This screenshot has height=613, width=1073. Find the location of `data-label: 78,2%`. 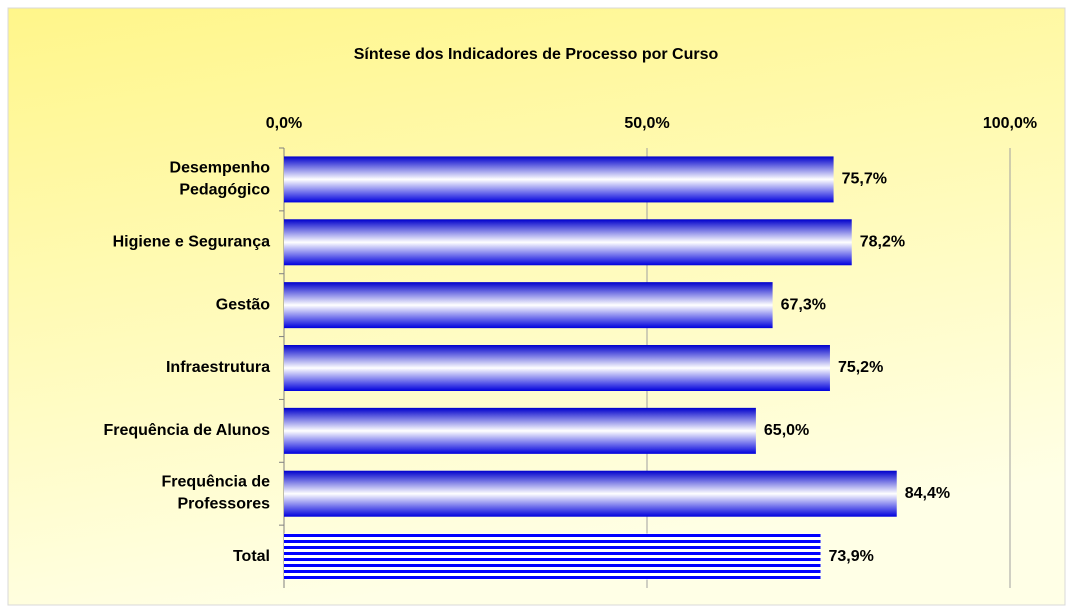

data-label: 78,2% is located at coordinates (882, 242).